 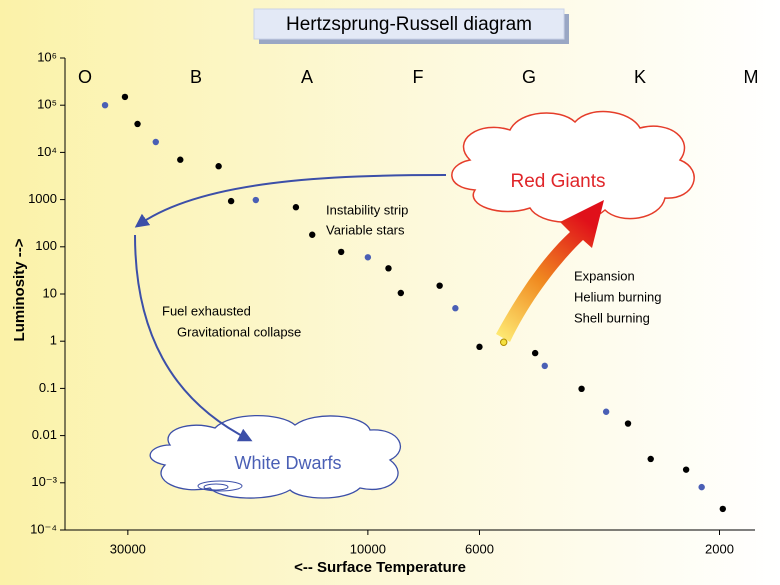 What do you see at coordinates (44, 434) in the screenshot?
I see `y-tick-label: 0.01` at bounding box center [44, 434].